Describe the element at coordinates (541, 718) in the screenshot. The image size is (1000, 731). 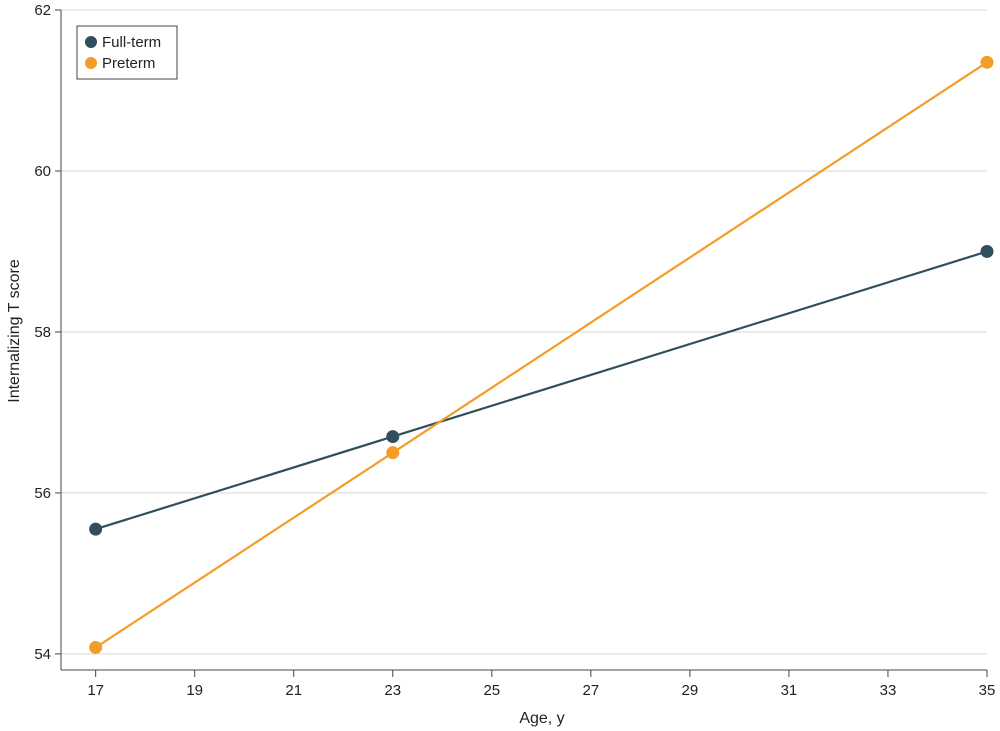
I see `x-axis-title: Age, y` at that location.